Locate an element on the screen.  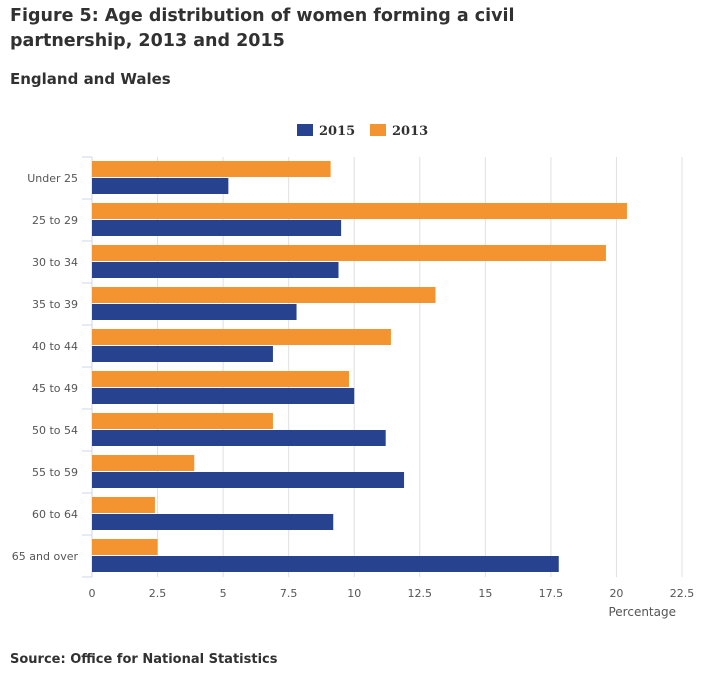
legend-label-2013: 2013 is located at coordinates (410, 131).